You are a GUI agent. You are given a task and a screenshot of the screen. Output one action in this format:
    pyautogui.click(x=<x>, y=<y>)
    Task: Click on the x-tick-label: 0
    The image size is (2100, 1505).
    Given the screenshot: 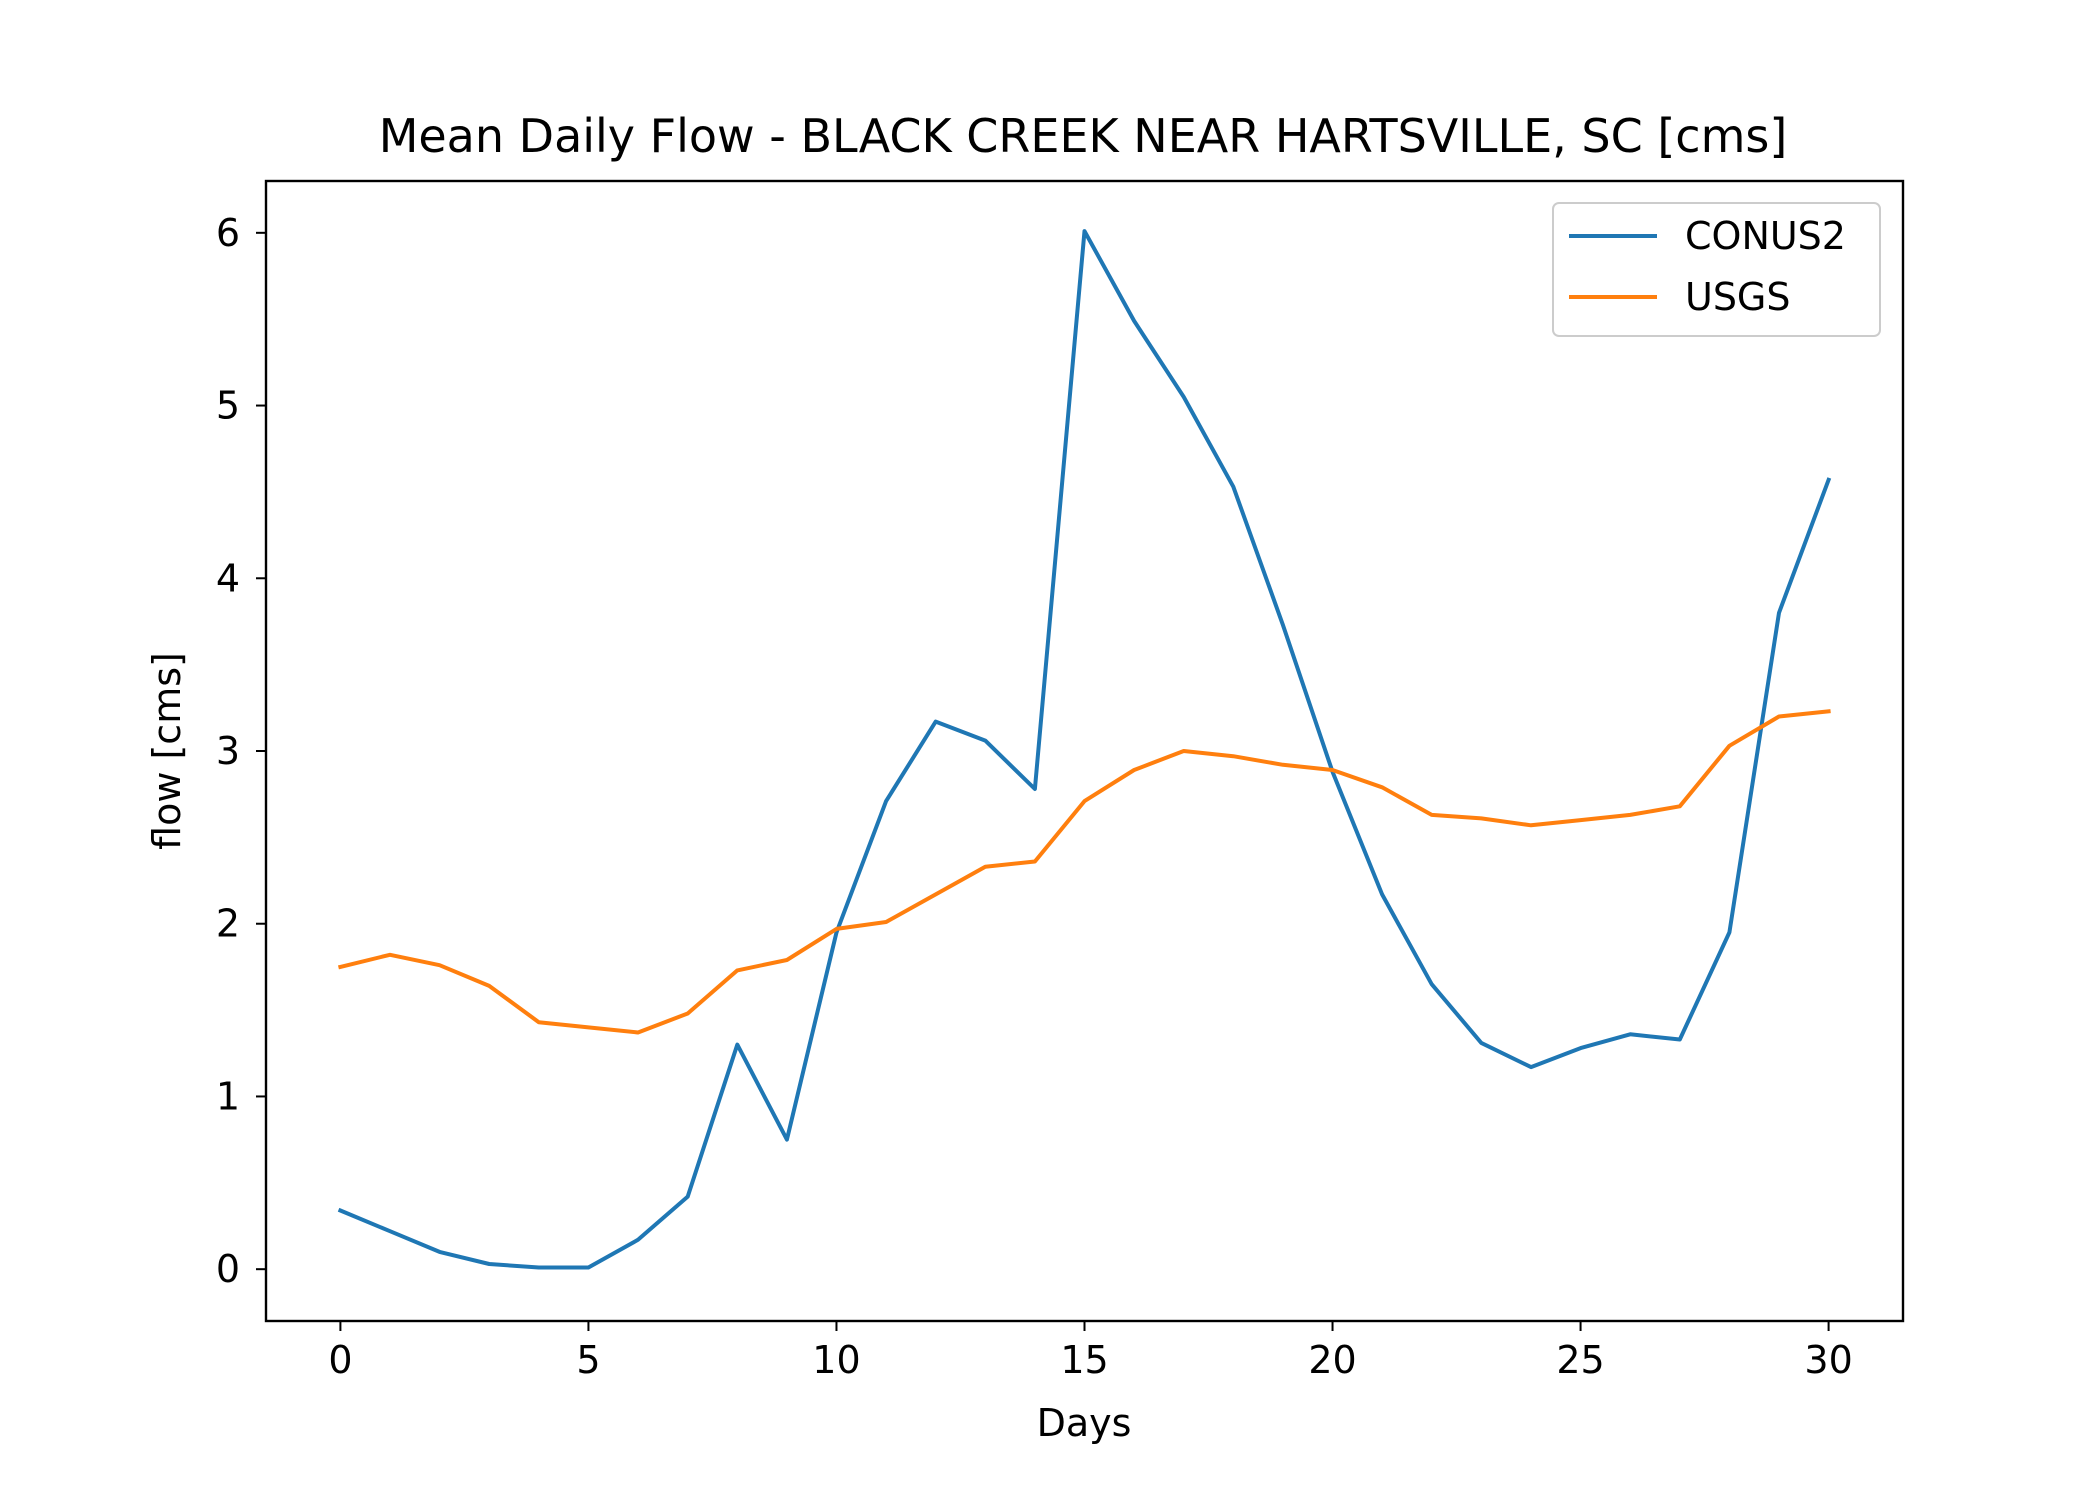 What is the action you would take?
    pyautogui.click(x=340, y=1360)
    